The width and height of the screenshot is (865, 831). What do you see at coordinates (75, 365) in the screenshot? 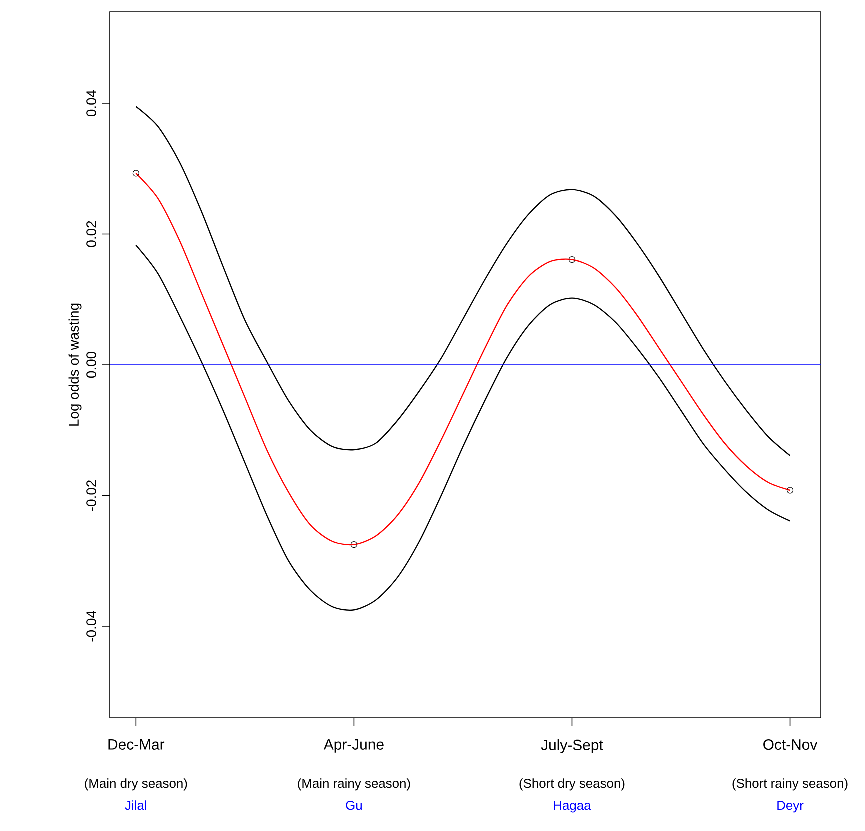
I see `y-axis-title: Log odds of wasting` at bounding box center [75, 365].